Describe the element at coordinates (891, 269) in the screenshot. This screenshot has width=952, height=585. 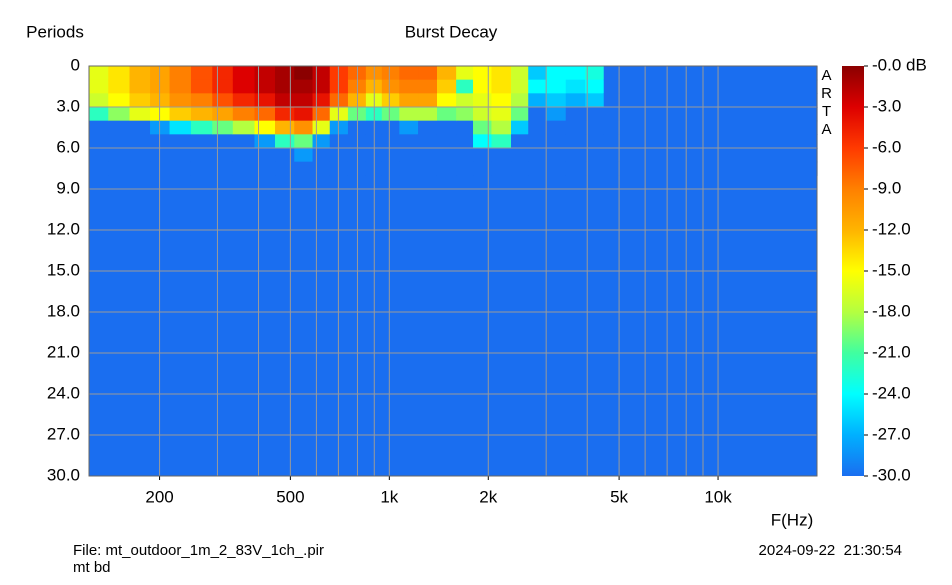
I see `colorbar-tick-label: -15.0` at that location.